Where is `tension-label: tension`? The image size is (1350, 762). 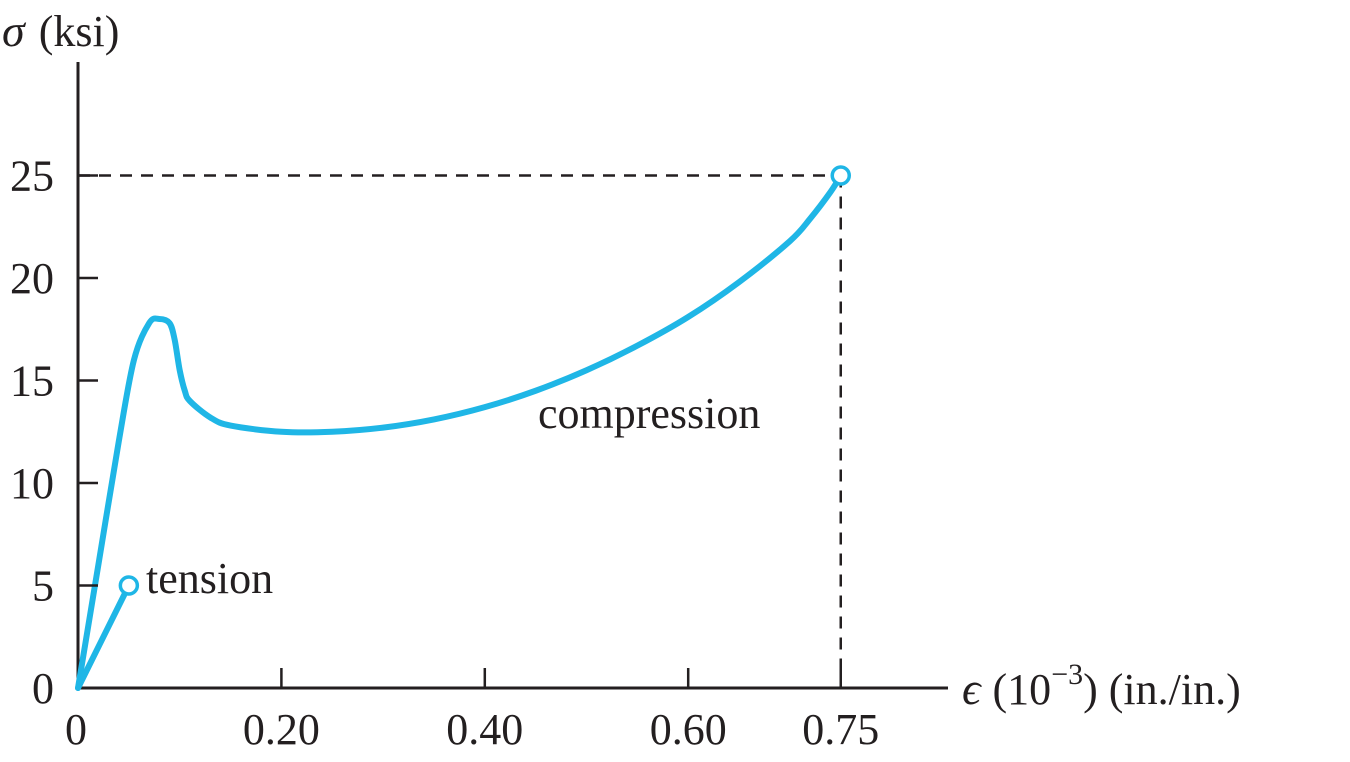 tension-label: tension is located at coordinates (209, 578).